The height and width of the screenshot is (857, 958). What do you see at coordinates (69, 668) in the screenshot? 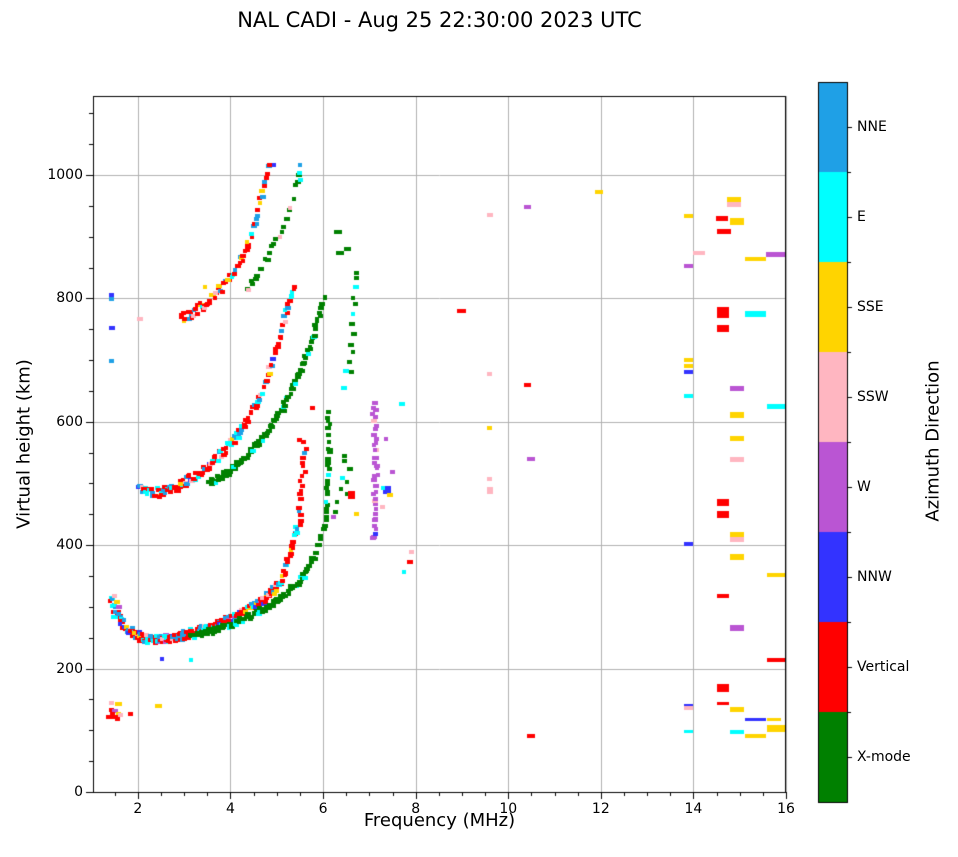
I see `y-tick-label: 200` at bounding box center [69, 668].